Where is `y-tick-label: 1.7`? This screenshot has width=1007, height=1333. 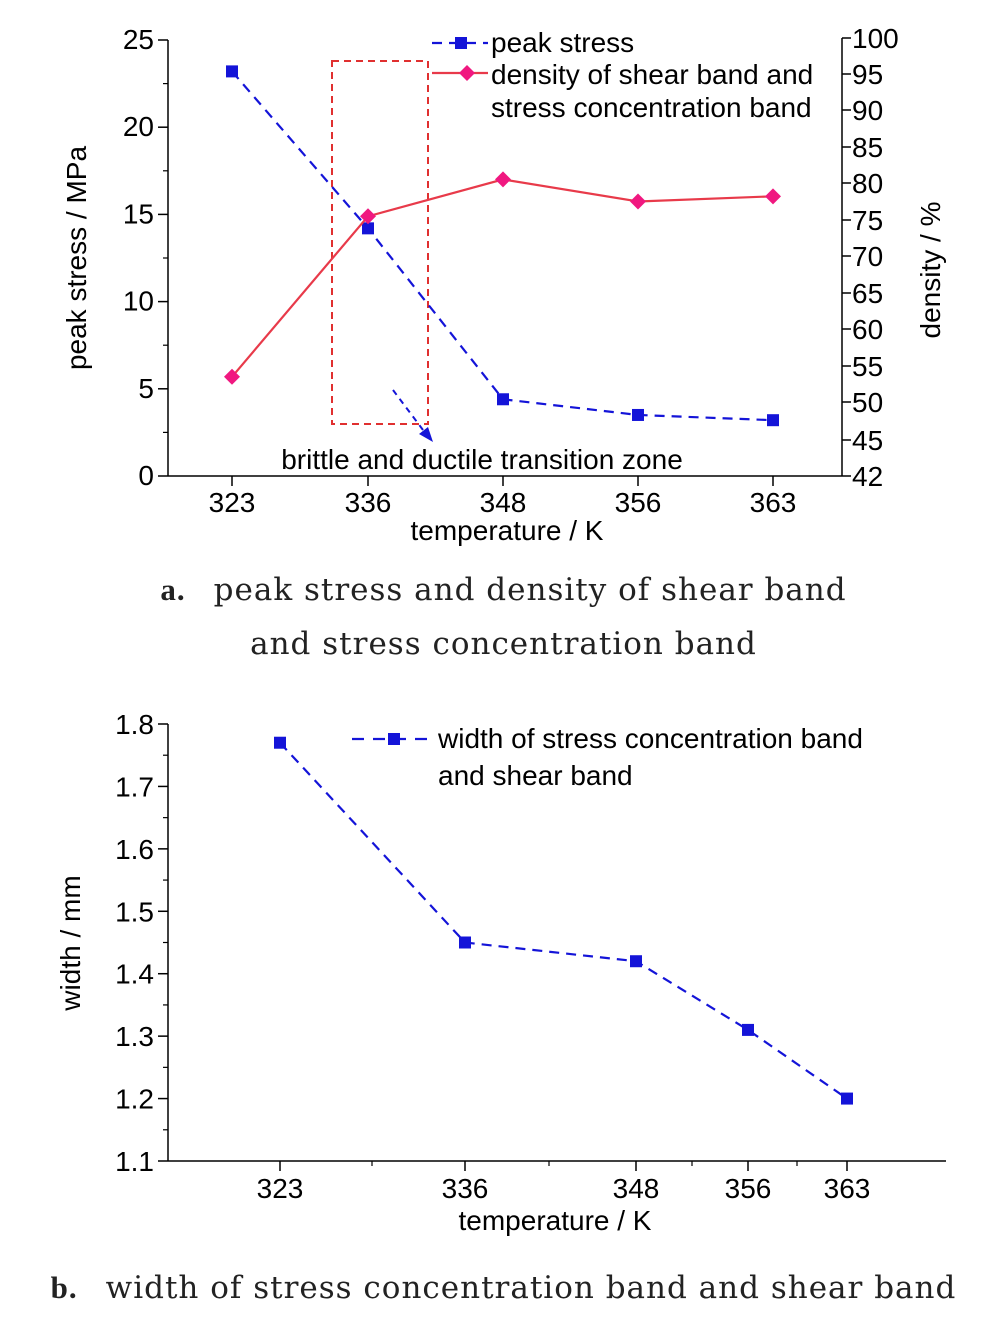 y-tick-label: 1.7 is located at coordinates (134, 786).